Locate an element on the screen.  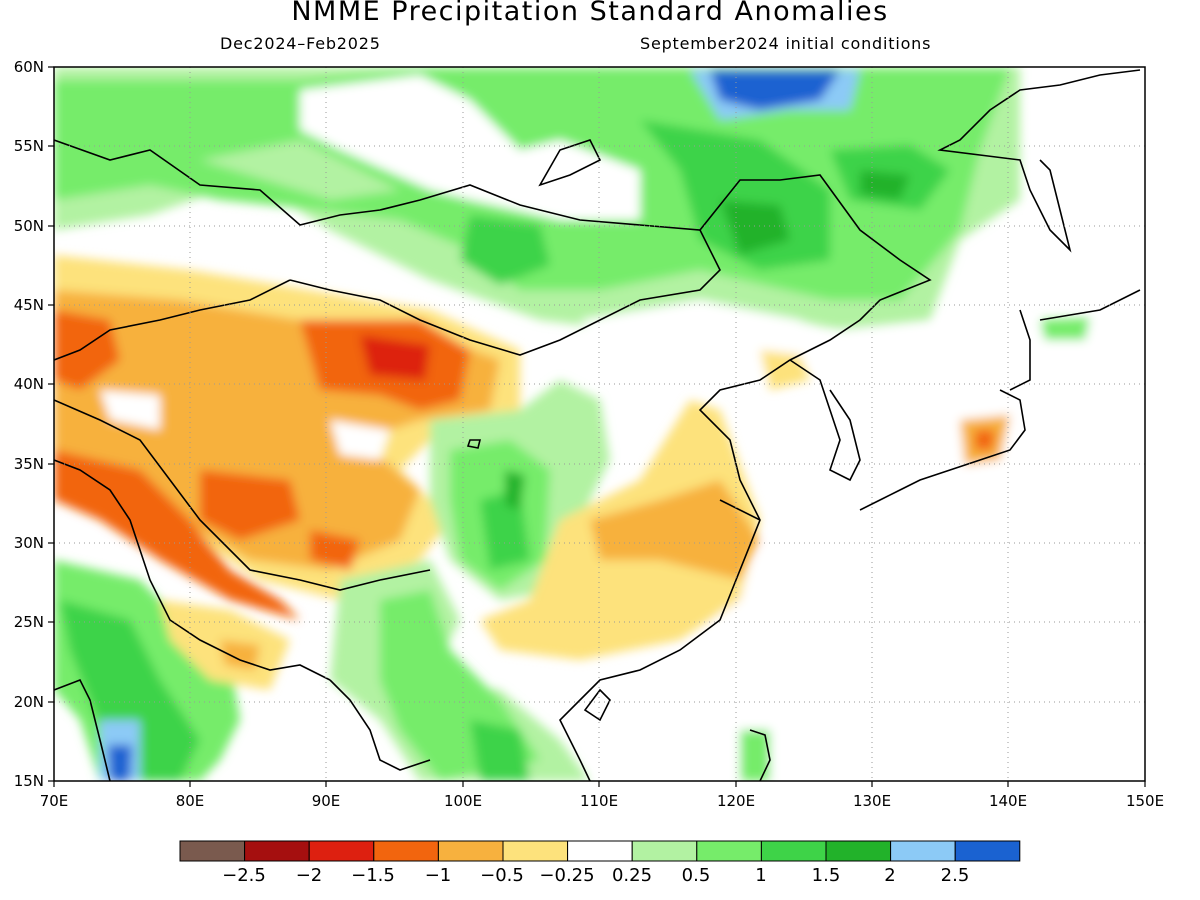
lon-label: 140E is located at coordinates (1008, 801).